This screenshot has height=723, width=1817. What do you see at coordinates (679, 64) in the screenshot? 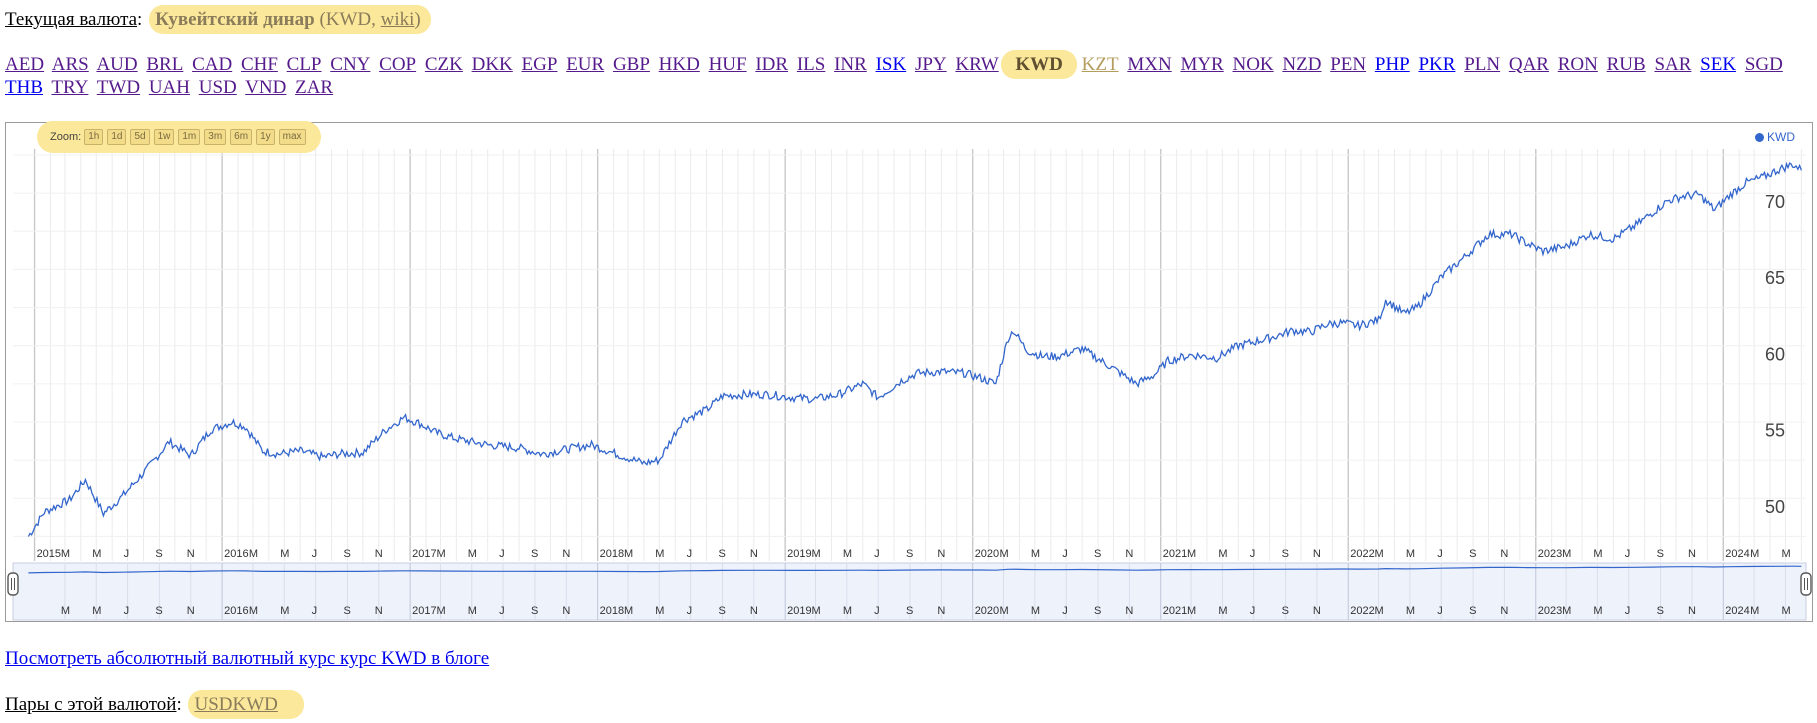
I see `currency-link-hkd: HKD` at bounding box center [679, 64].